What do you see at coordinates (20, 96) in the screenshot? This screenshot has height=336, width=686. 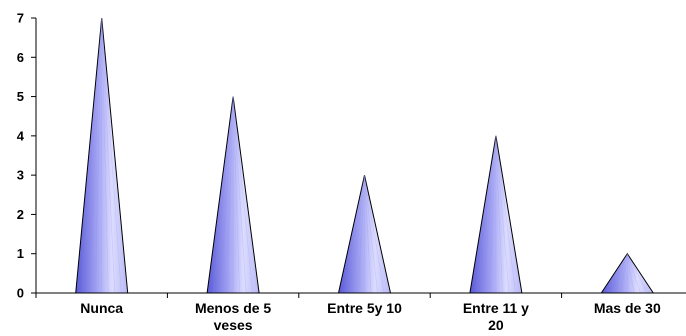 I see `y-tick-label: 5` at bounding box center [20, 96].